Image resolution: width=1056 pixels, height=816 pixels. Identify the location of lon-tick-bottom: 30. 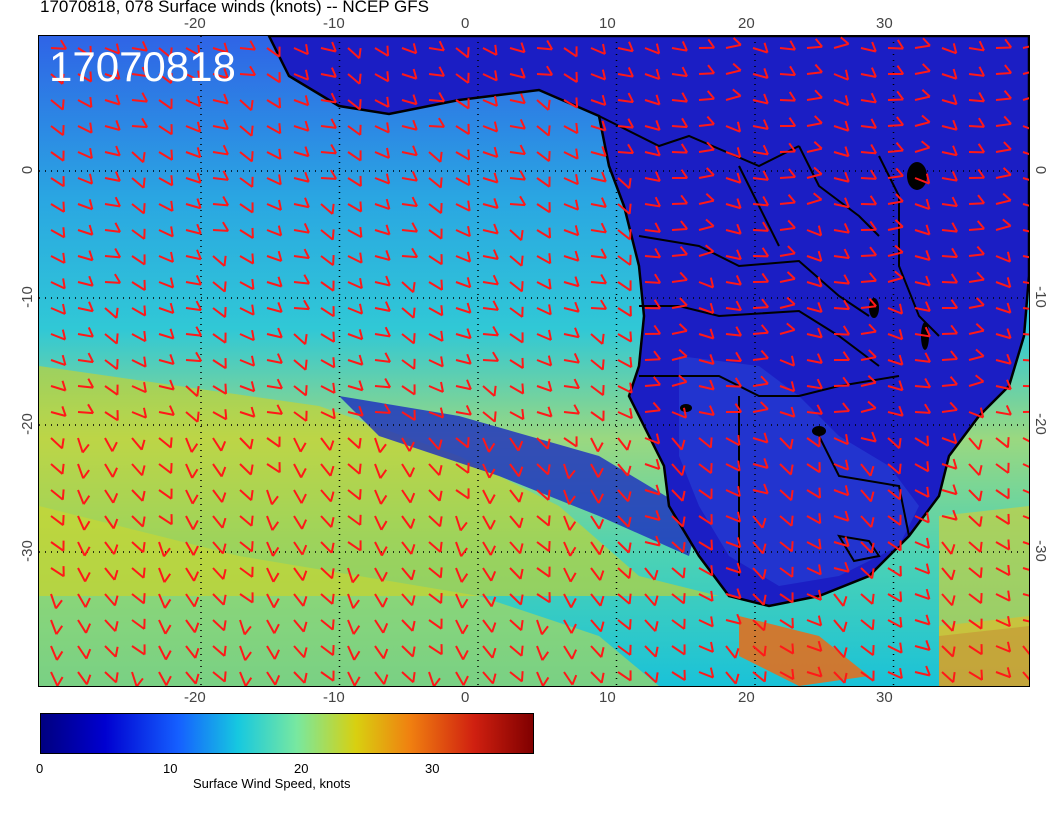
(884, 697).